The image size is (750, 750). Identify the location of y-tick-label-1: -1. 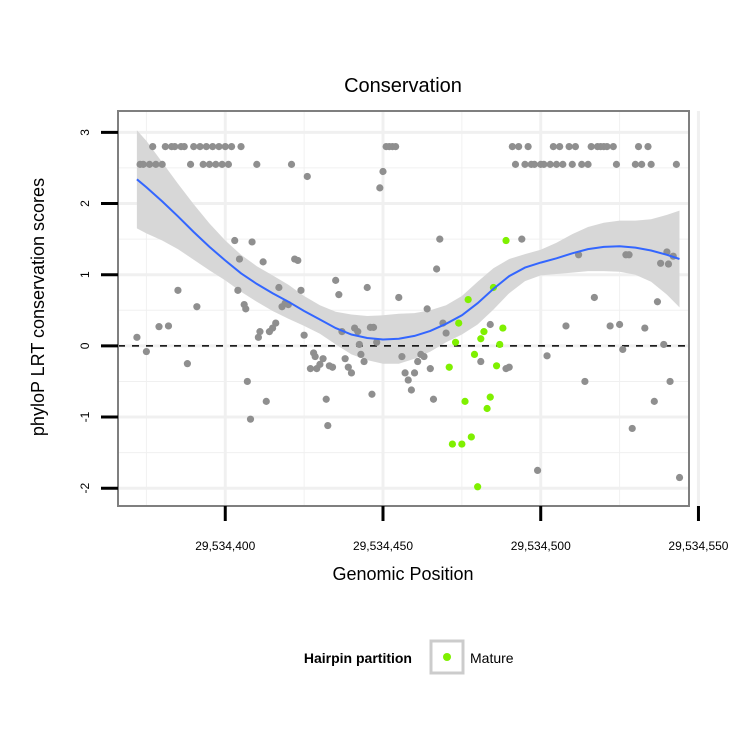
(85, 416).